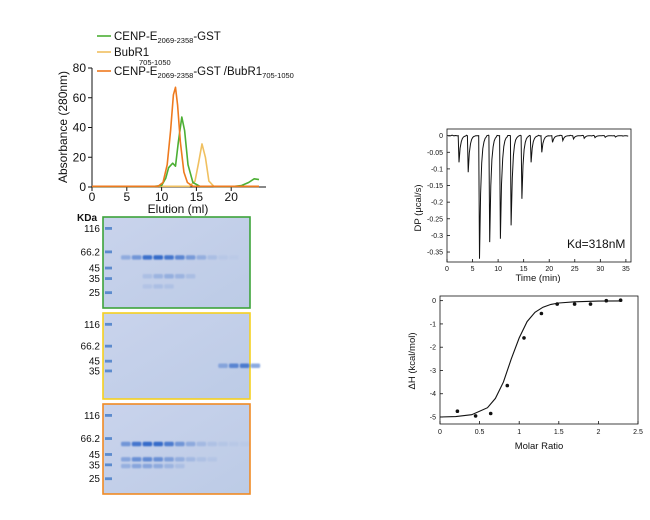 Image resolution: width=650 pixels, height=520 pixels. I want to click on itc-dp-axis-label: DP (μcal/s), so click(418, 208).